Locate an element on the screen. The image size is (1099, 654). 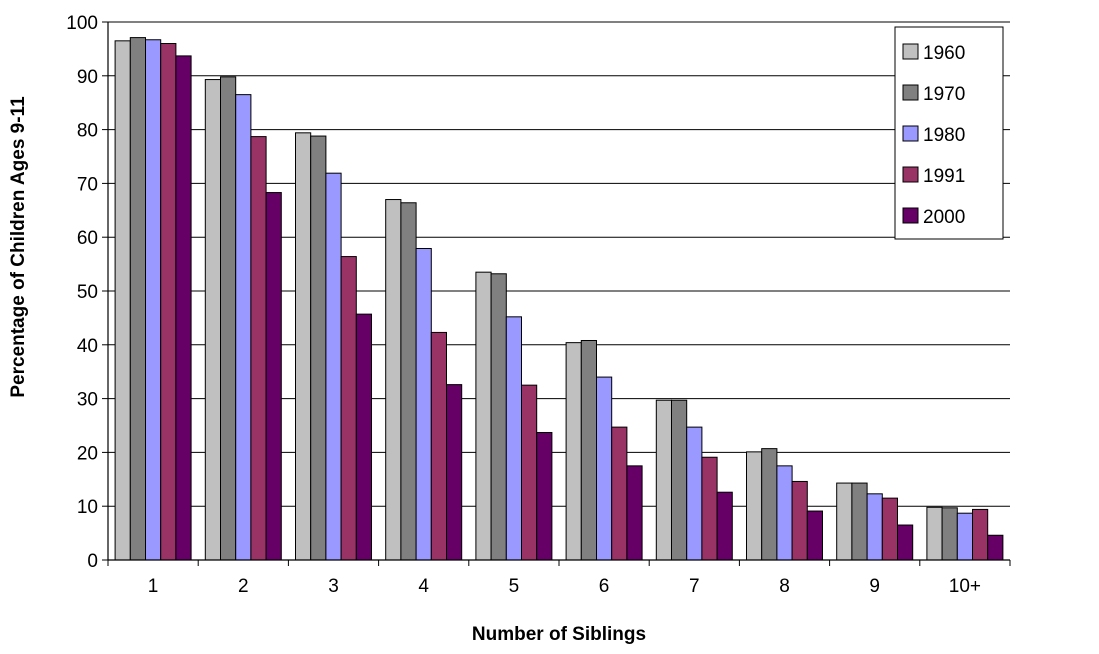
x-tick-label: 10+ is located at coordinates (965, 586).